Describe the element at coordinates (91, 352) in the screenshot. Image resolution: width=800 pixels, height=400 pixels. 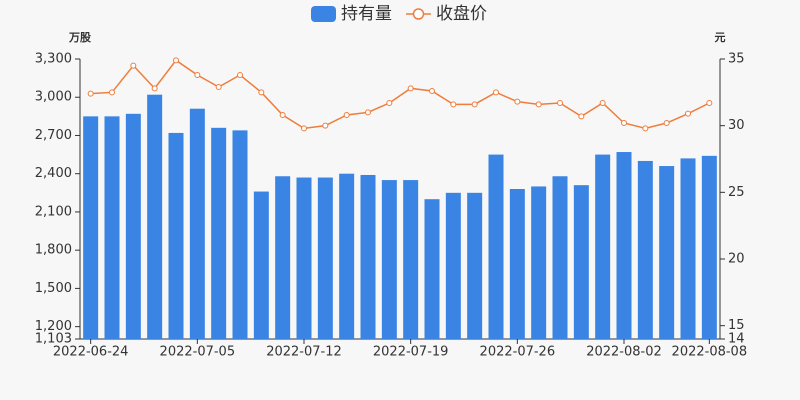
I see `x-tick-label: 2022-06-24` at that location.